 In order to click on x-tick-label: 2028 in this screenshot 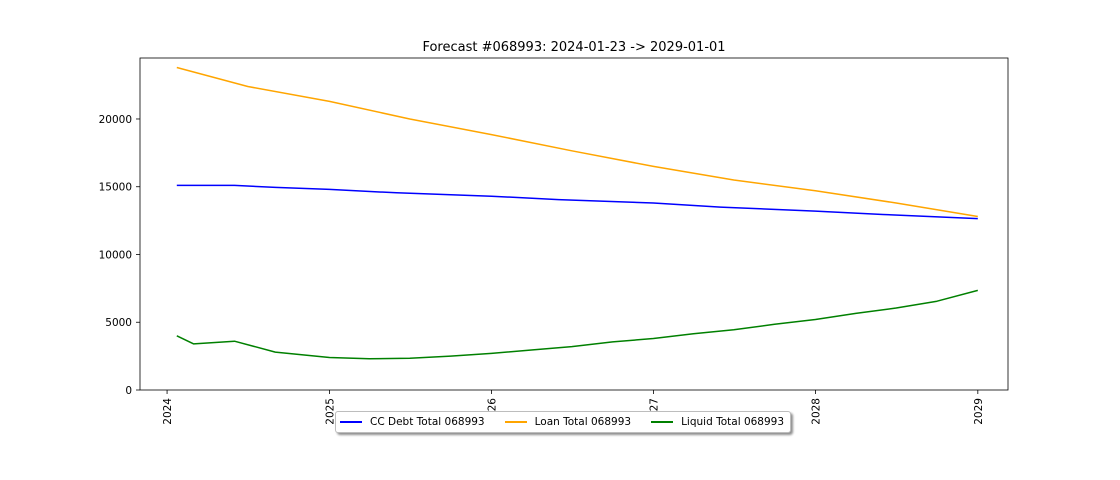, I will do `click(816, 411)`.